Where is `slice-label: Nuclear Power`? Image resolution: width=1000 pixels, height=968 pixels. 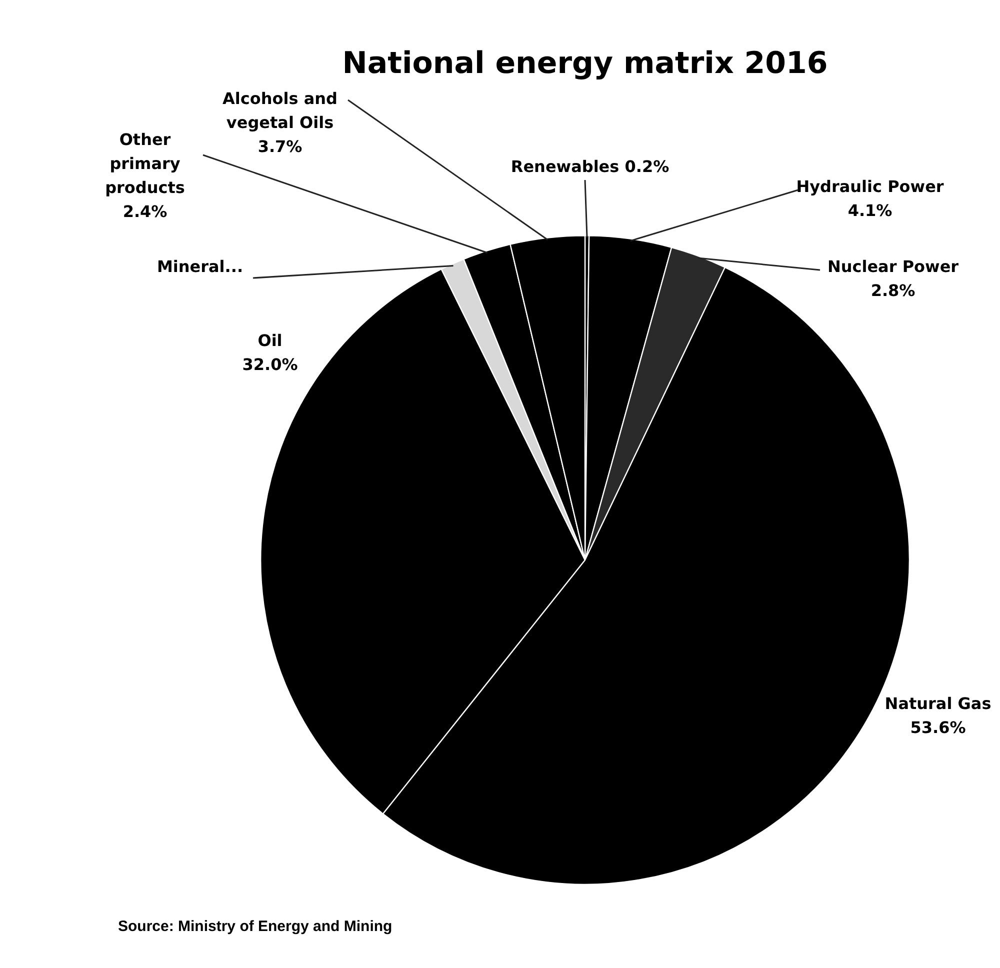
slice-label: Nuclear Power is located at coordinates (893, 266).